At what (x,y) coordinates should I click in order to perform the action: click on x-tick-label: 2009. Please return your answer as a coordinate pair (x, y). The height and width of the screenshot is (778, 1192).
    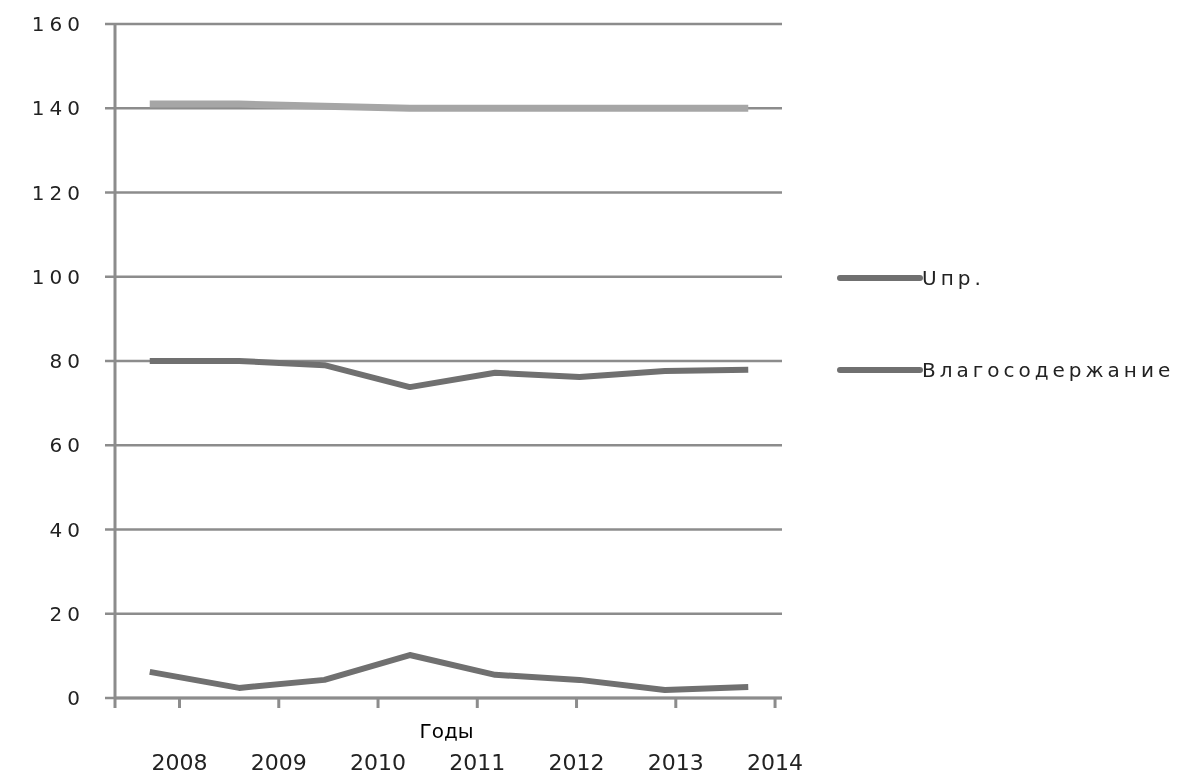
    Looking at the image, I should click on (278, 762).